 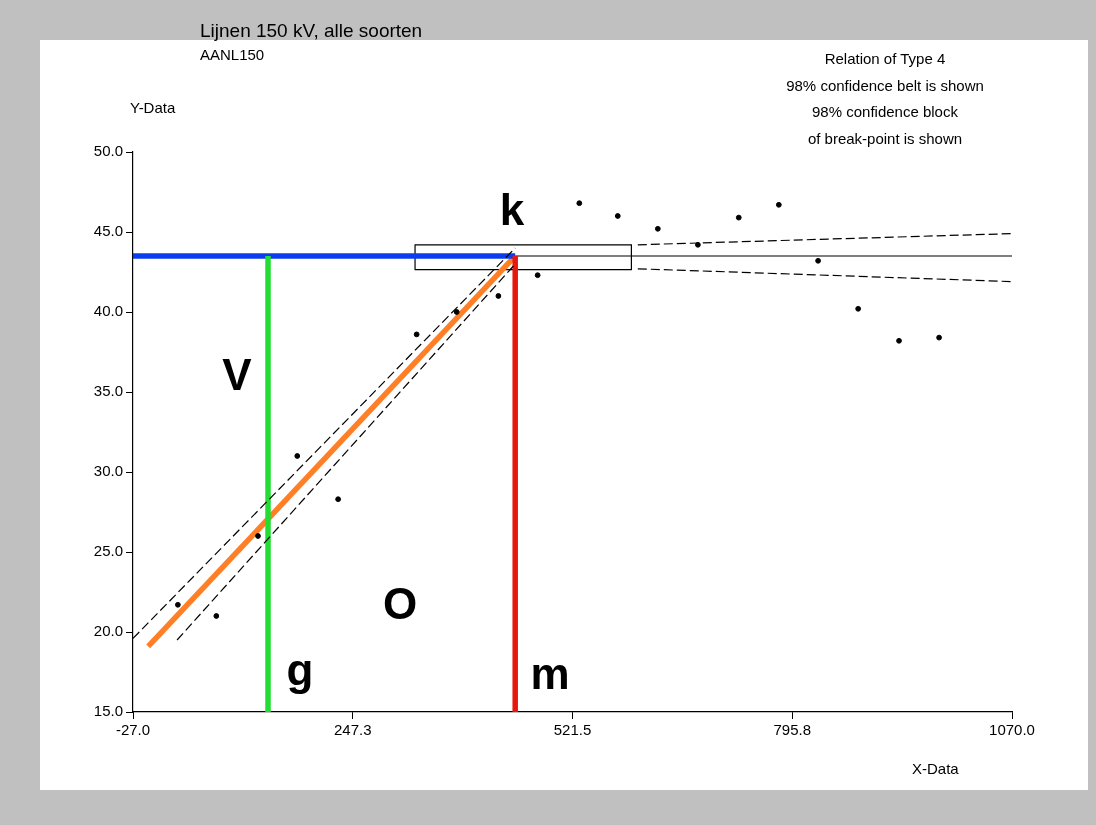 What do you see at coordinates (108, 711) in the screenshot?
I see `y-tick-label: 15.0` at bounding box center [108, 711].